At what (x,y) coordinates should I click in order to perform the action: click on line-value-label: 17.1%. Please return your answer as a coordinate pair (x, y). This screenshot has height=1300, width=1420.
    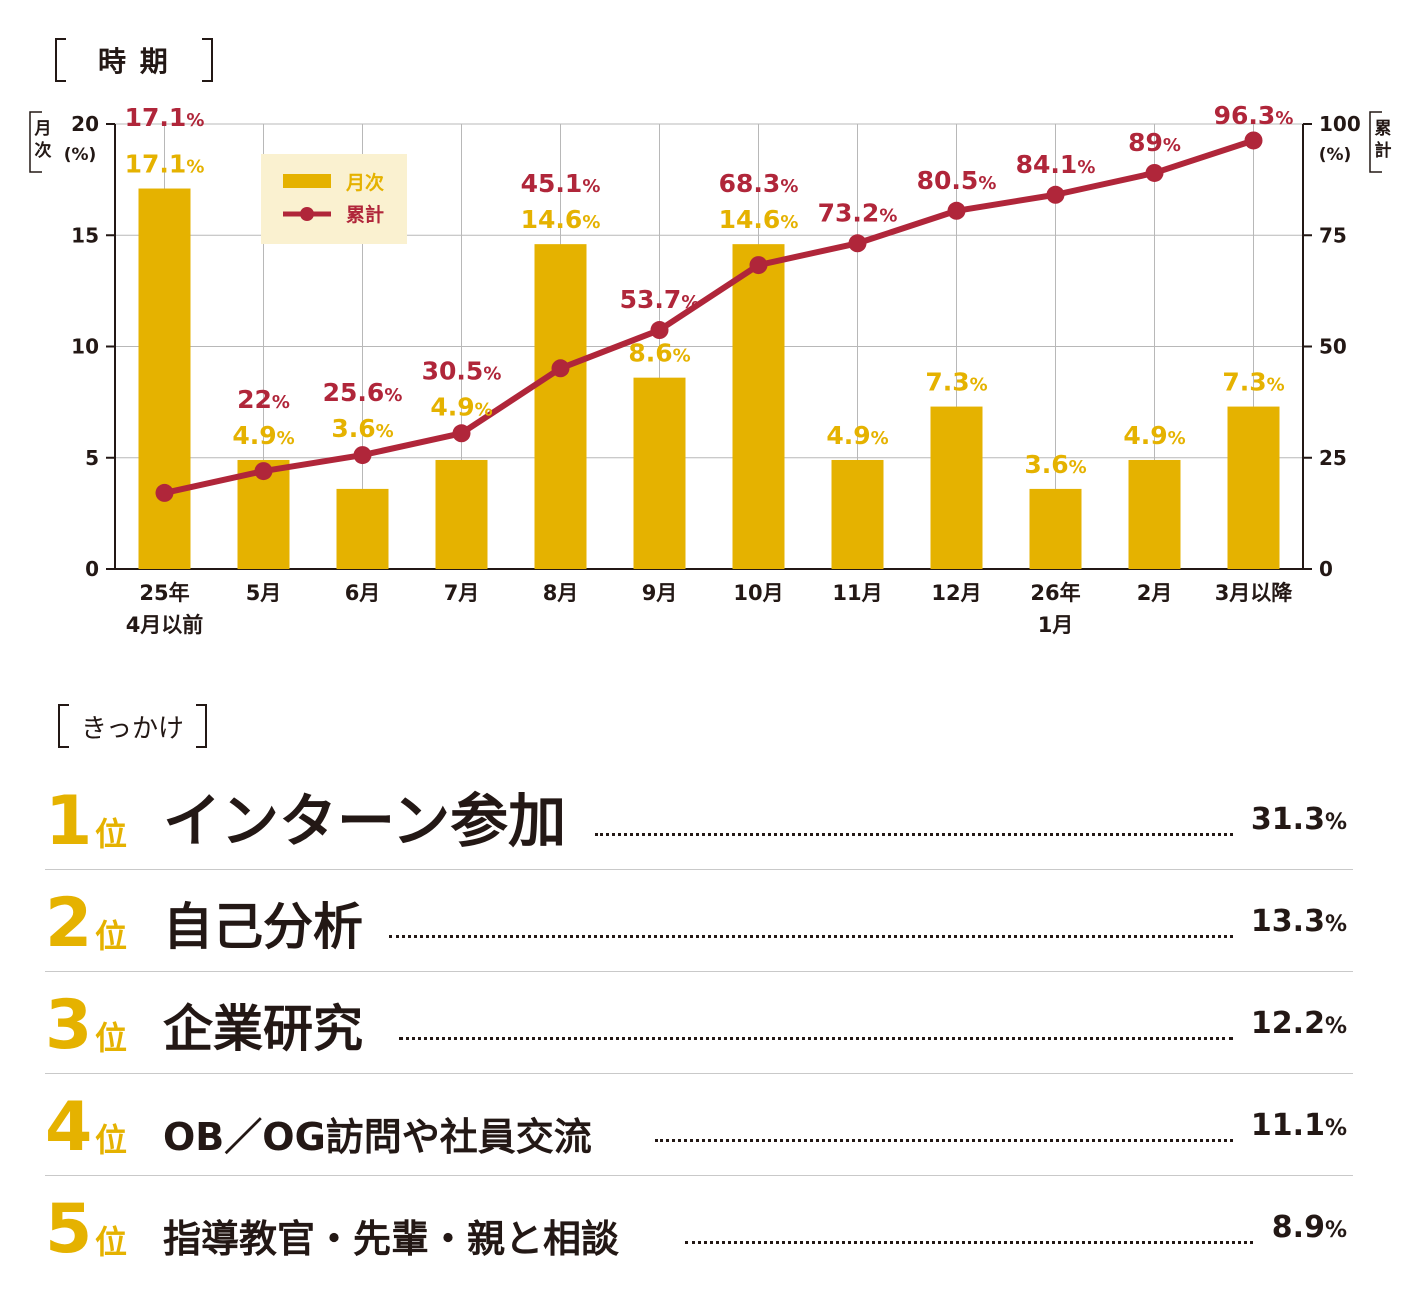
    Looking at the image, I should click on (165, 117).